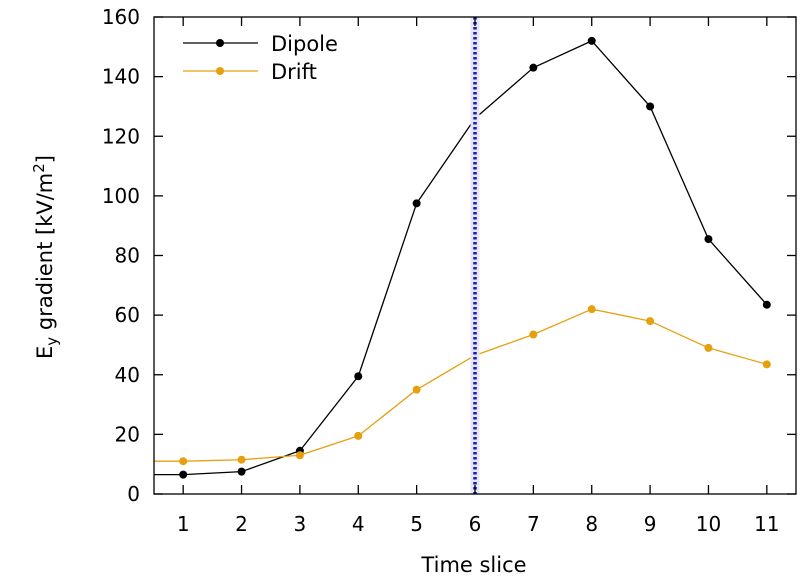  What do you see at coordinates (708, 524) in the screenshot?
I see `x-tick-label: 10` at bounding box center [708, 524].